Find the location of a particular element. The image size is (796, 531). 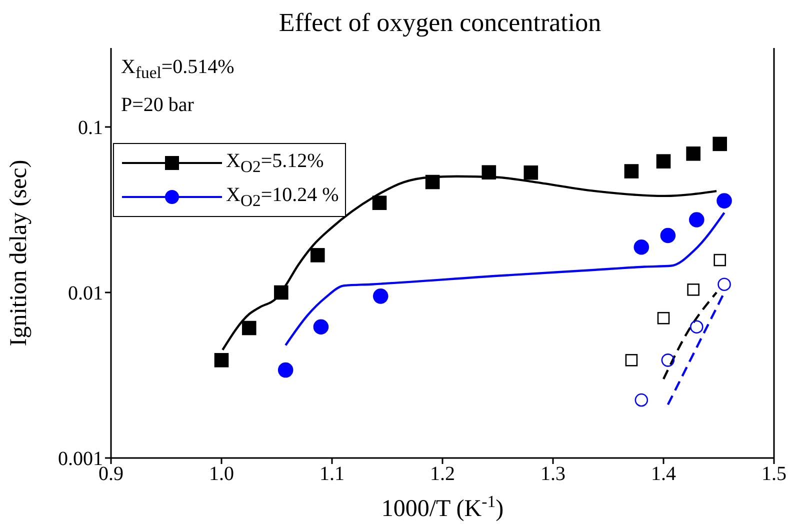

x-tick-label: 1.1 is located at coordinates (332, 474).